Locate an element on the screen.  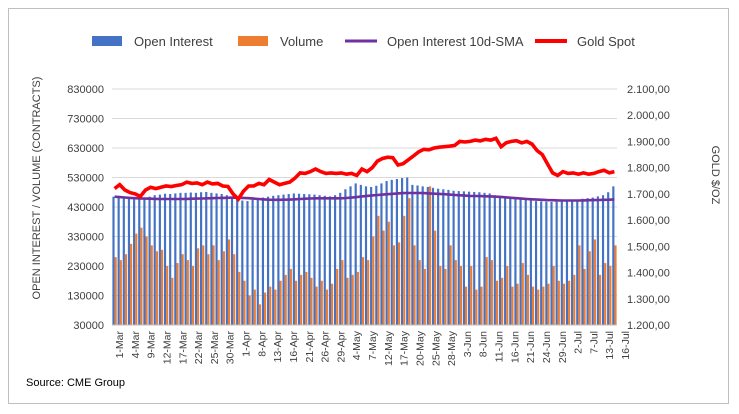
x-tick-label: 20-May is located at coordinates (420, 348).